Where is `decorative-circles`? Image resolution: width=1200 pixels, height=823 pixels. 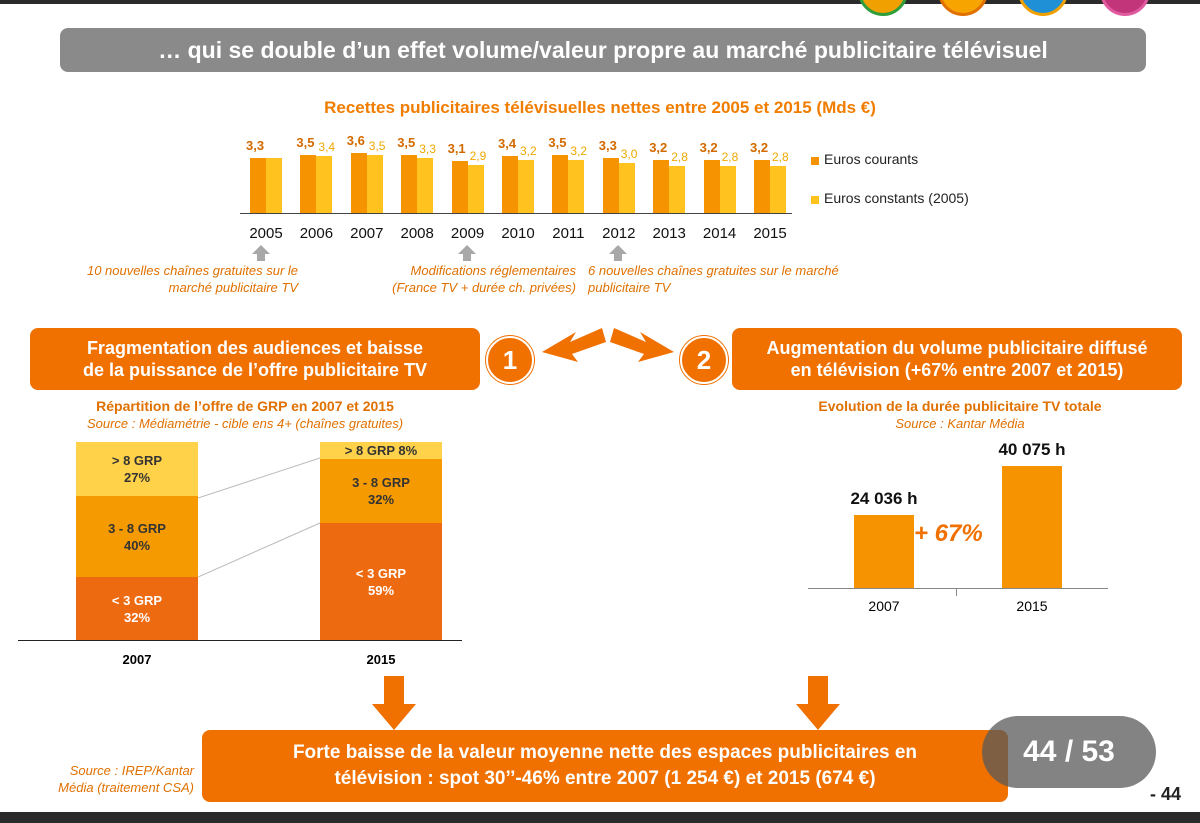 decorative-circles is located at coordinates (1010, 8).